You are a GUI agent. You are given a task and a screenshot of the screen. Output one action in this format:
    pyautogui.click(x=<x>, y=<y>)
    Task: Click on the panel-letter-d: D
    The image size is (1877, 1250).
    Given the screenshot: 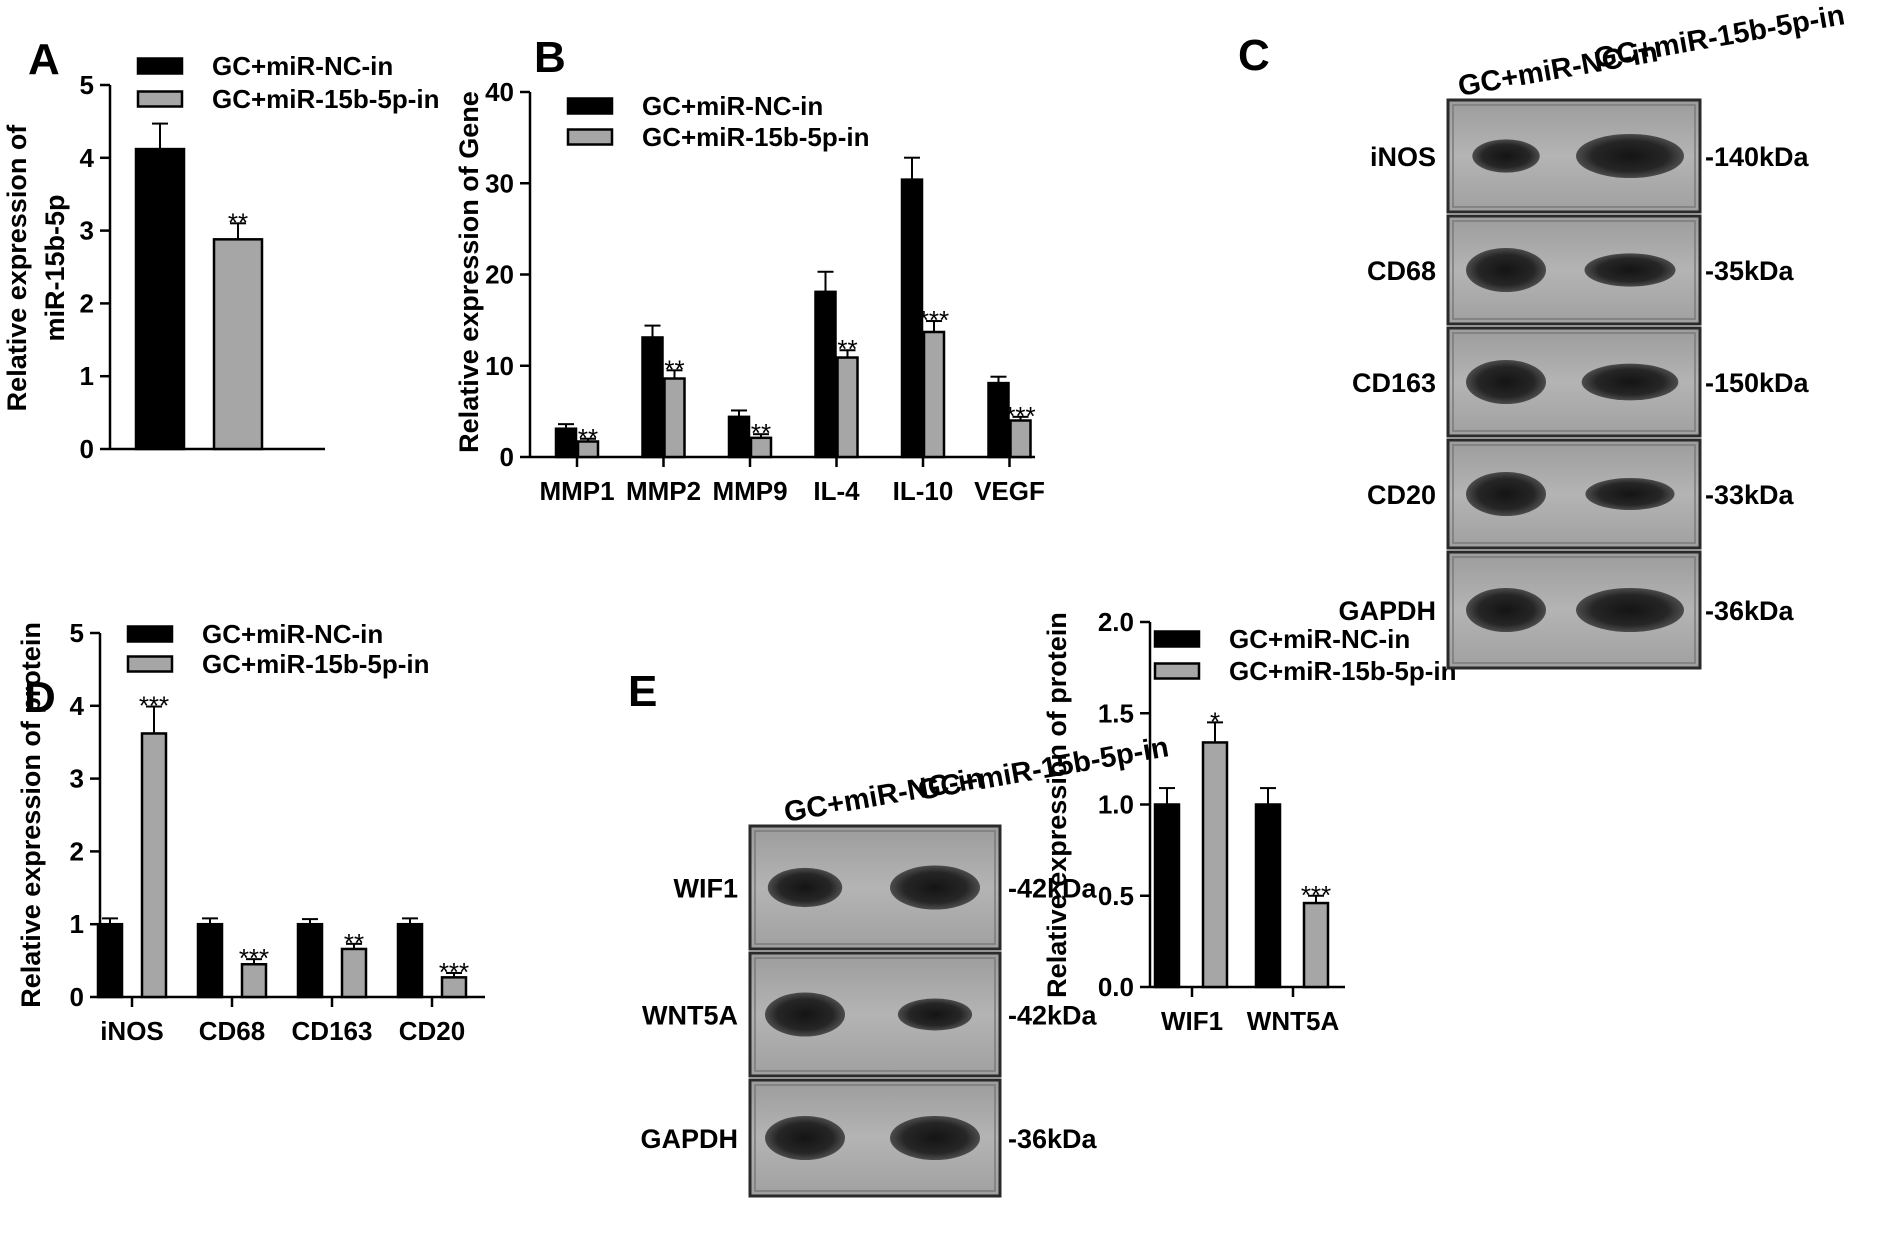 What is the action you would take?
    pyautogui.click(x=40, y=697)
    